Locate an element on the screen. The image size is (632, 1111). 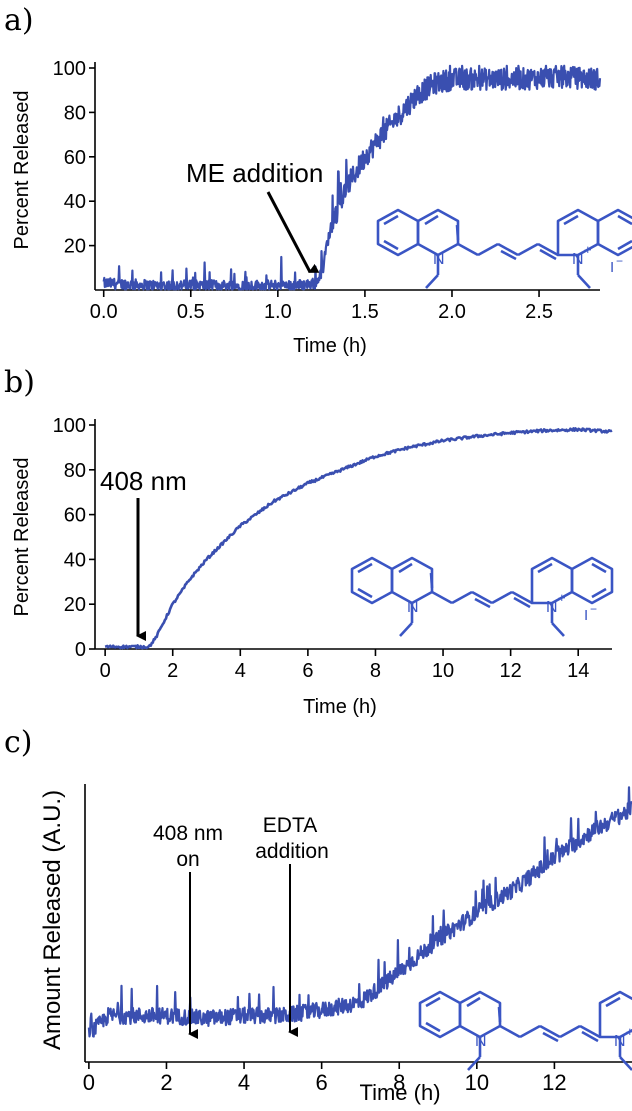
x-tick-label: 2.0 is located at coordinates (452, 312).